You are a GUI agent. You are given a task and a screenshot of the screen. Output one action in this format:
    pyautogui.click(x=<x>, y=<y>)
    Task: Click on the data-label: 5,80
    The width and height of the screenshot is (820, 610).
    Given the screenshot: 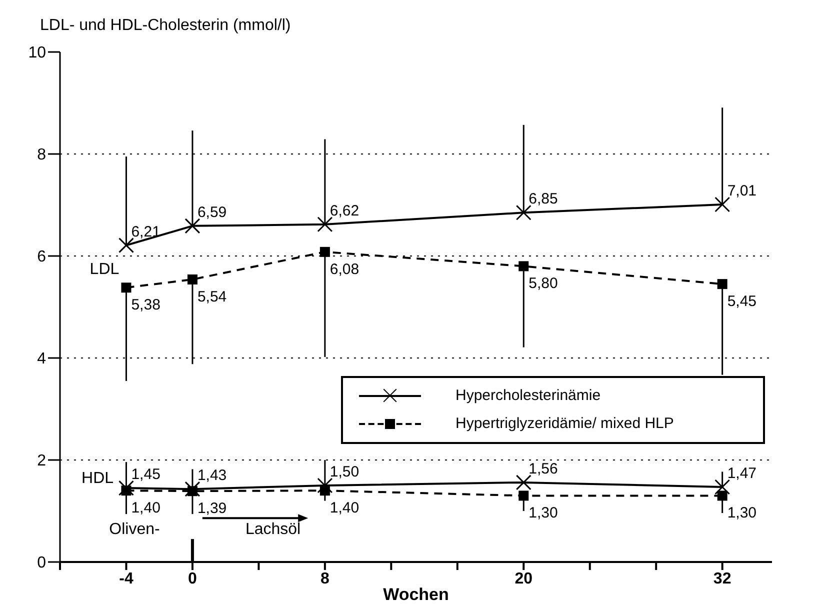 What is the action you would take?
    pyautogui.click(x=543, y=283)
    